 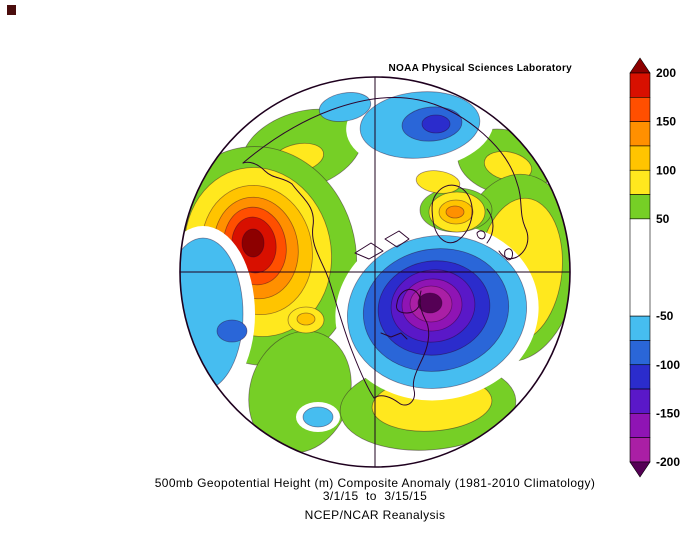 What do you see at coordinates (666, 73) in the screenshot?
I see `colorbar-tick-label: 200` at bounding box center [666, 73].